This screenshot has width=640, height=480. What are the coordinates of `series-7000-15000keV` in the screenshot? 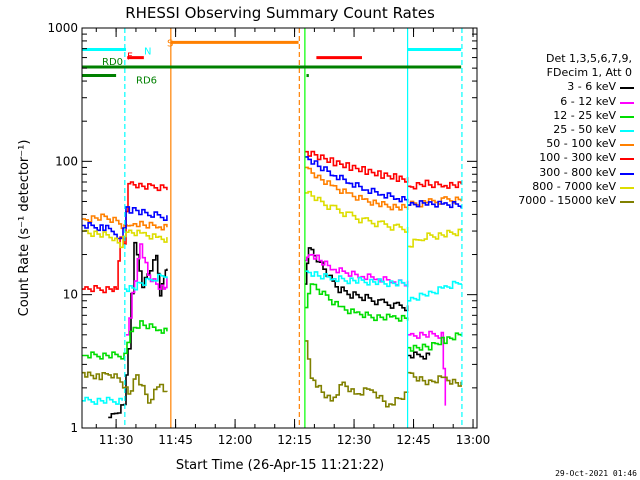 It's located at (272, 374).